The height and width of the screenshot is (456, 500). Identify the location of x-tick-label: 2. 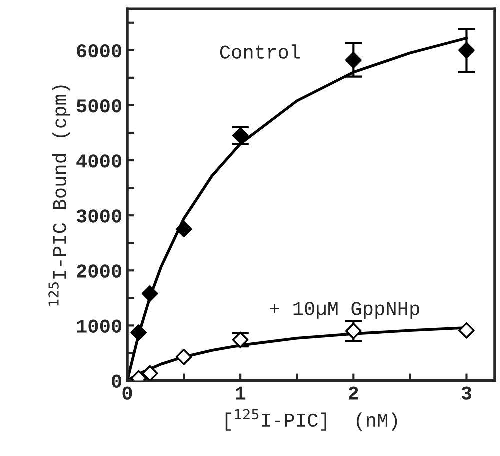
(353, 393).